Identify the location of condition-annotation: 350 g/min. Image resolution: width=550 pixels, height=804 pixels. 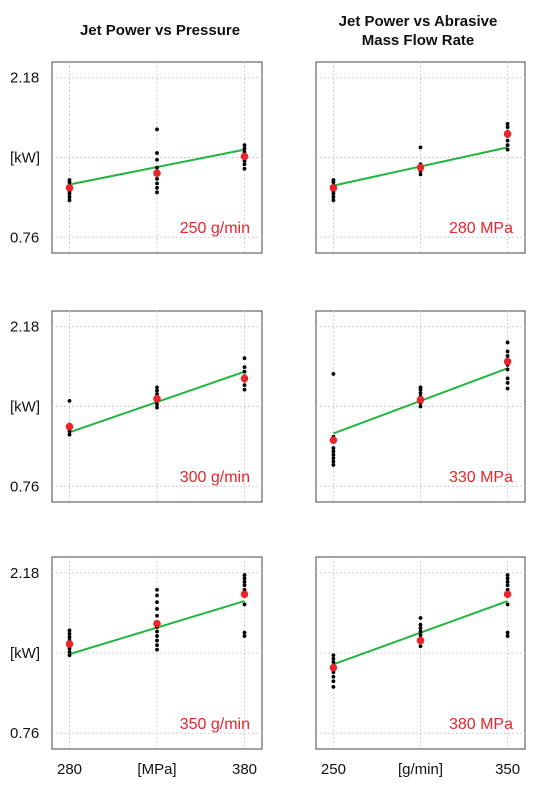
(215, 724).